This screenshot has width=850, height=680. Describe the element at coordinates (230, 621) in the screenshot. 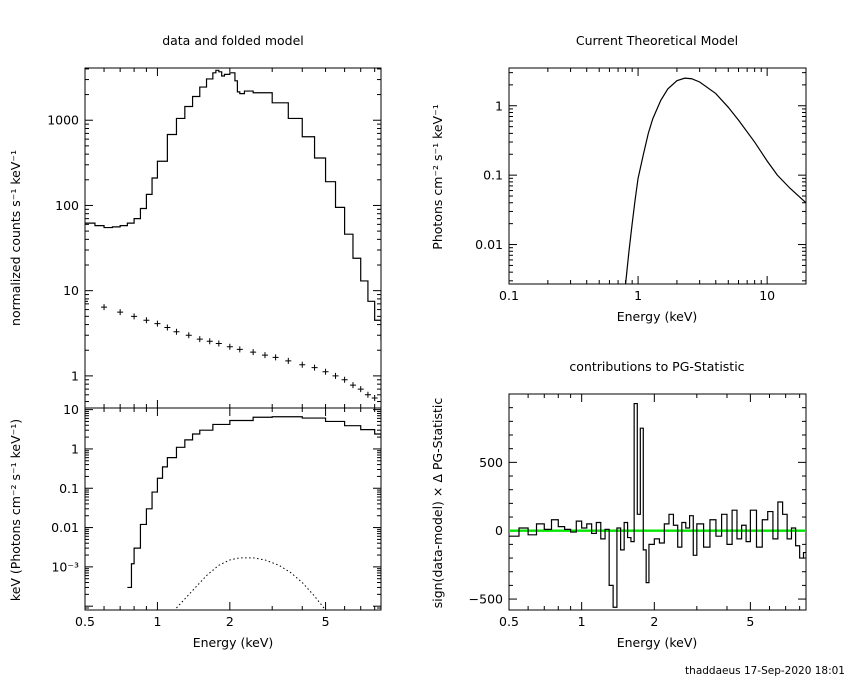

I see `eeuf-x-tick-label: 2` at that location.